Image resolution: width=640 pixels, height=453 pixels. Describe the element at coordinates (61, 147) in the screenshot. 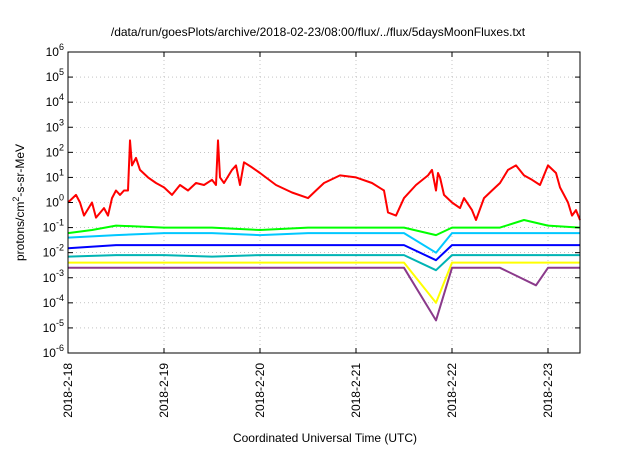

I see `y-tick-exponent: 2` at that location.